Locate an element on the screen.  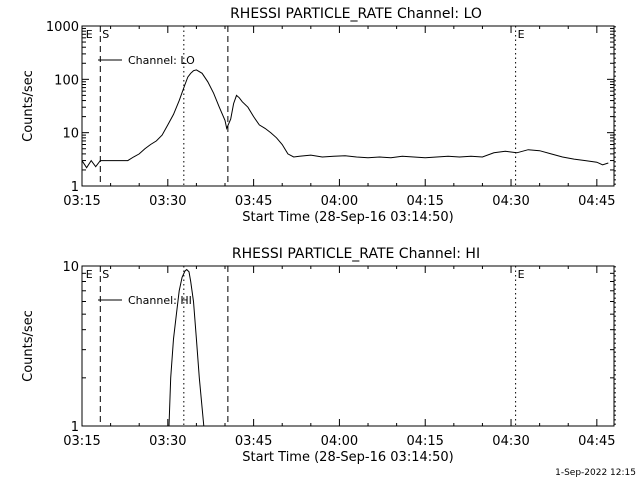
chart-title: RHESSI PARTICLE_RATE Channel: LO is located at coordinates (356, 14).